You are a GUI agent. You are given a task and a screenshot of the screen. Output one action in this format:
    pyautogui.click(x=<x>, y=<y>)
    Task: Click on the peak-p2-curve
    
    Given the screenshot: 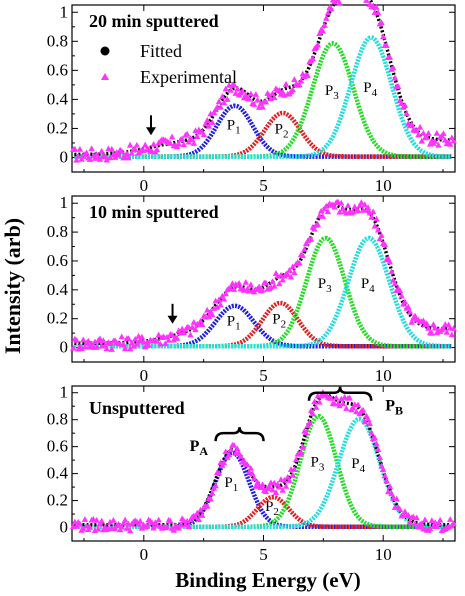 What is the action you would take?
    pyautogui.click(x=263, y=511)
    